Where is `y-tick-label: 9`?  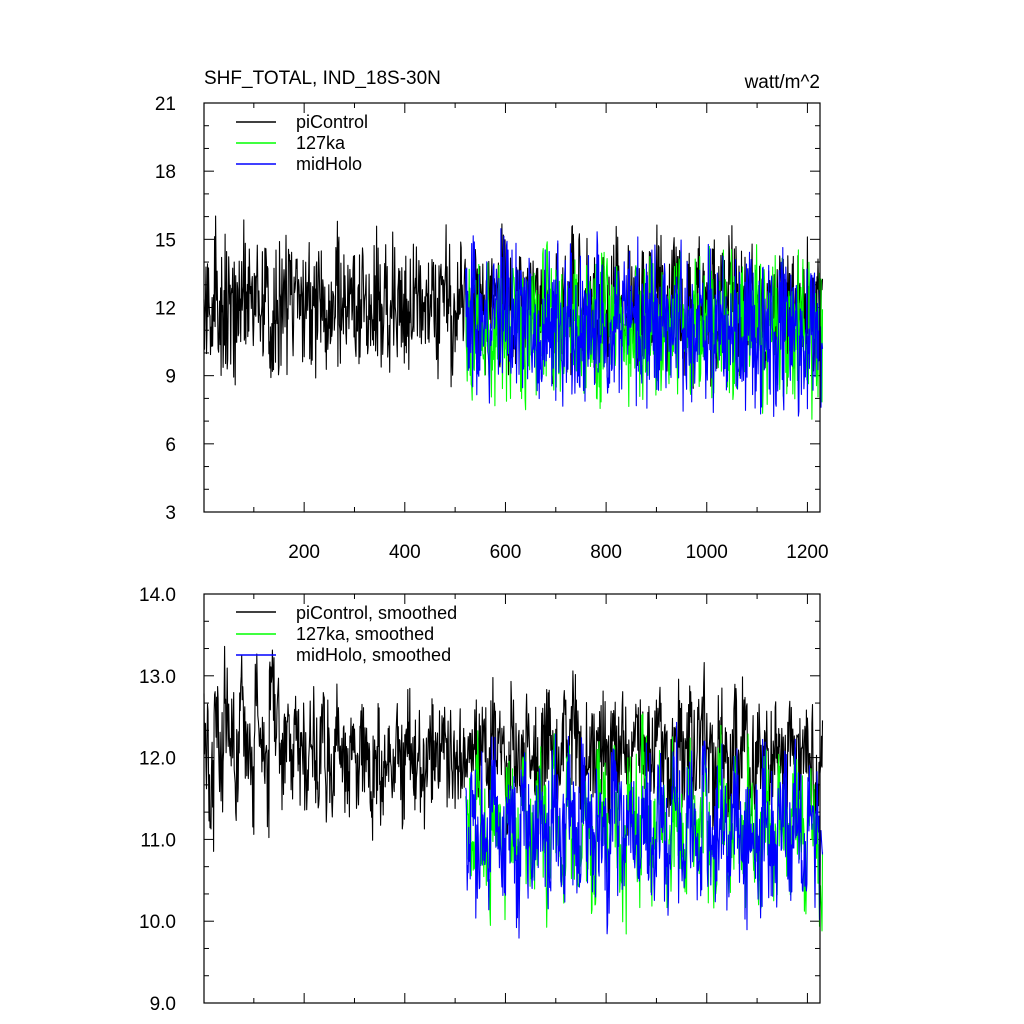
y-tick-label: 9 is located at coordinates (170, 377).